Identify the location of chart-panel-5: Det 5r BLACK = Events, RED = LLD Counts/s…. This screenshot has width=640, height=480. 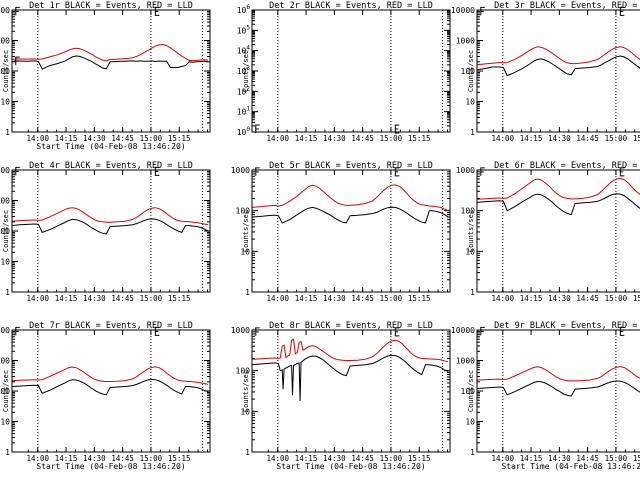
(341, 232).